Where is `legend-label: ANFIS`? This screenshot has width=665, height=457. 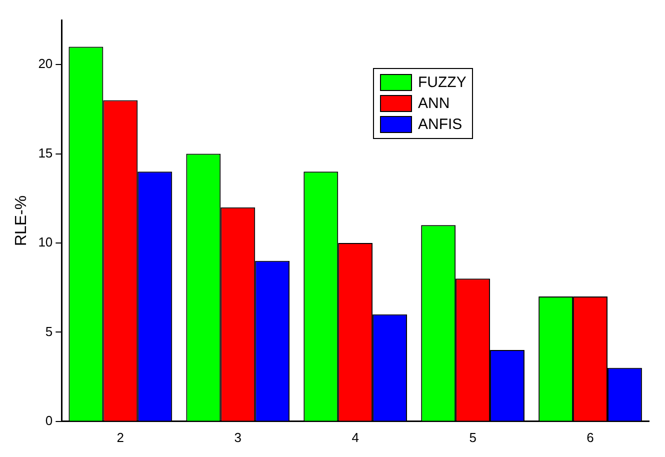
legend-label: ANFIS is located at coordinates (440, 124).